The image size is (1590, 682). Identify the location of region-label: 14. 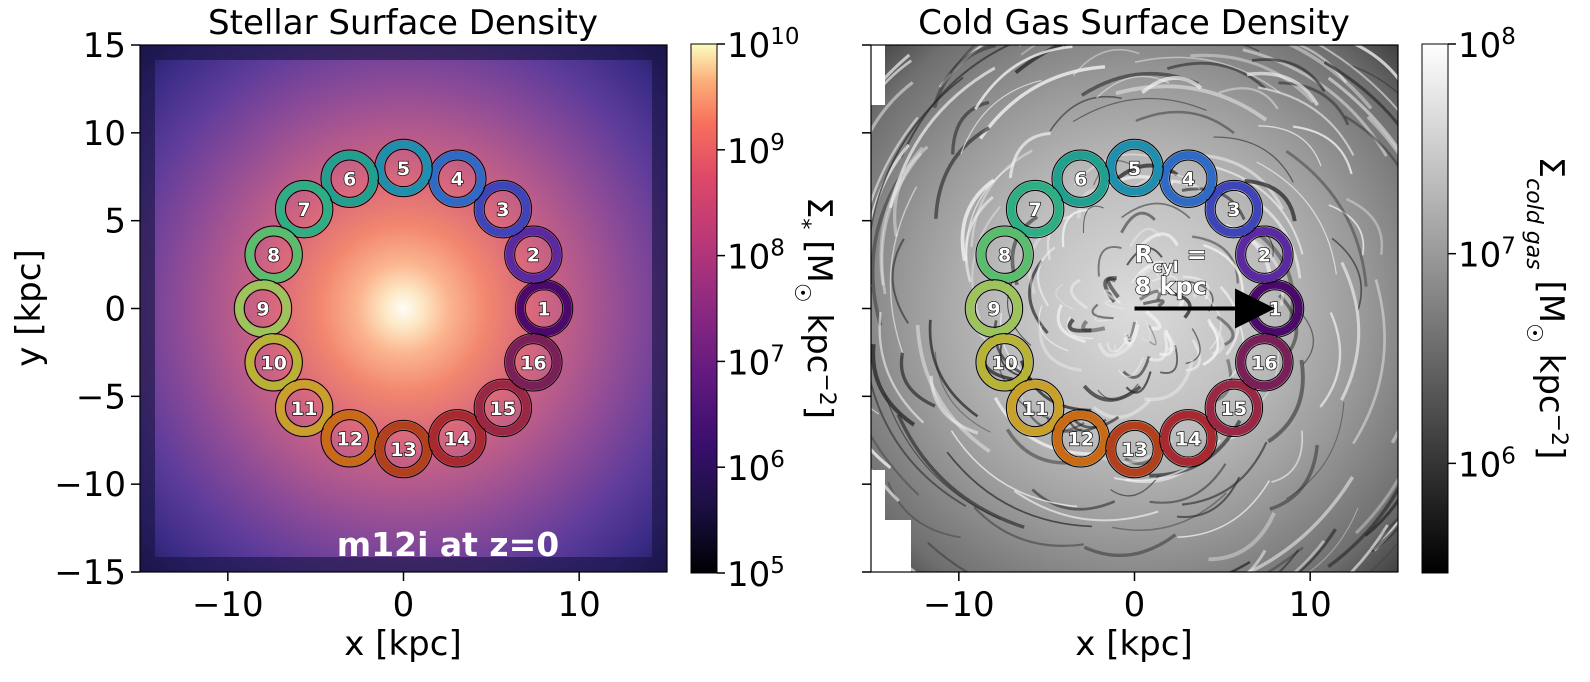
(1188, 439).